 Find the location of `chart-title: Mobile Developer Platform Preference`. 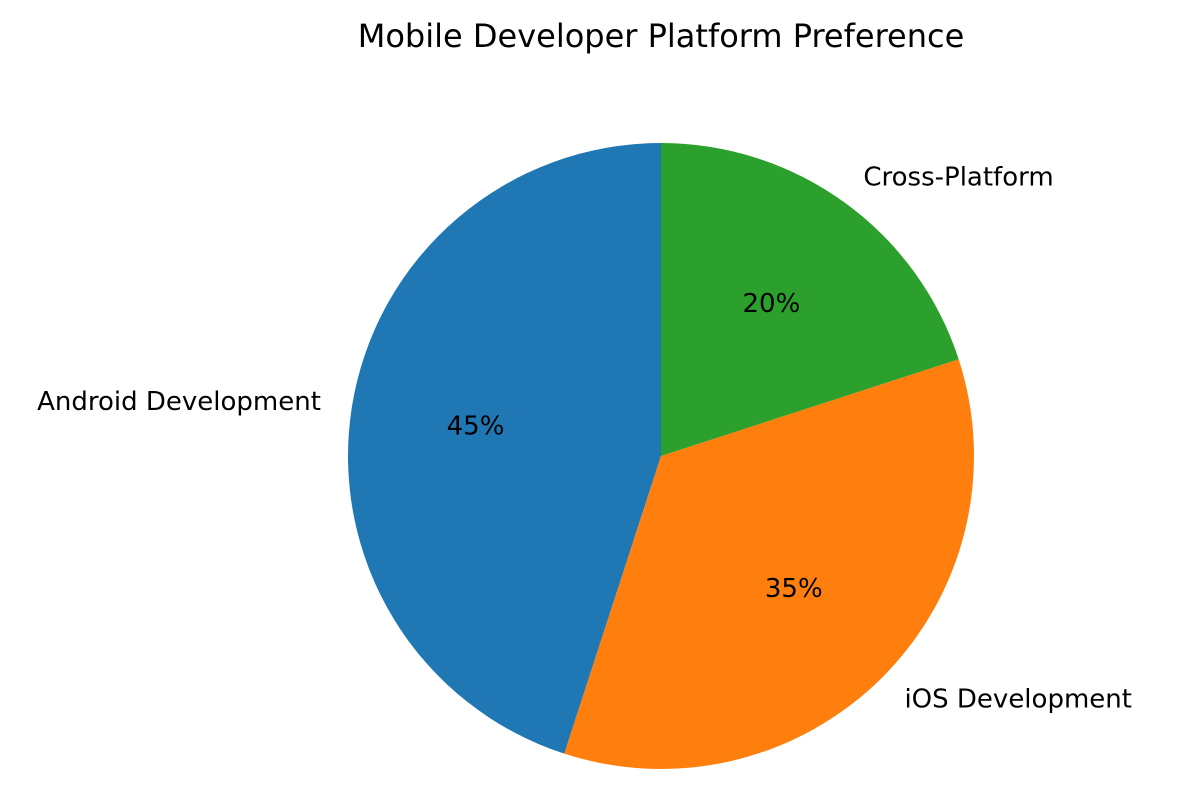

chart-title: Mobile Developer Platform Preference is located at coordinates (661, 36).